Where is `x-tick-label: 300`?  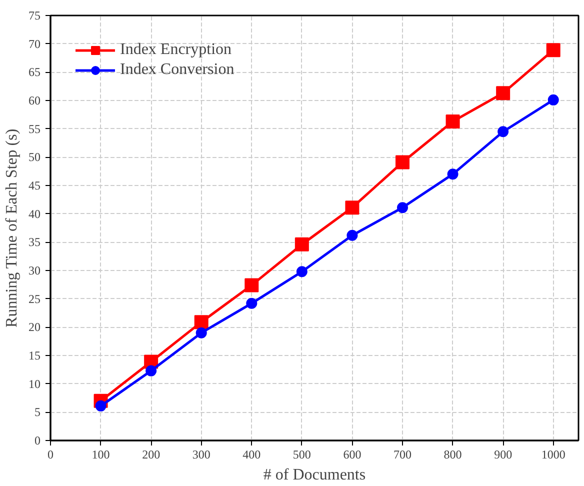
x-tick-label: 300 is located at coordinates (201, 455).